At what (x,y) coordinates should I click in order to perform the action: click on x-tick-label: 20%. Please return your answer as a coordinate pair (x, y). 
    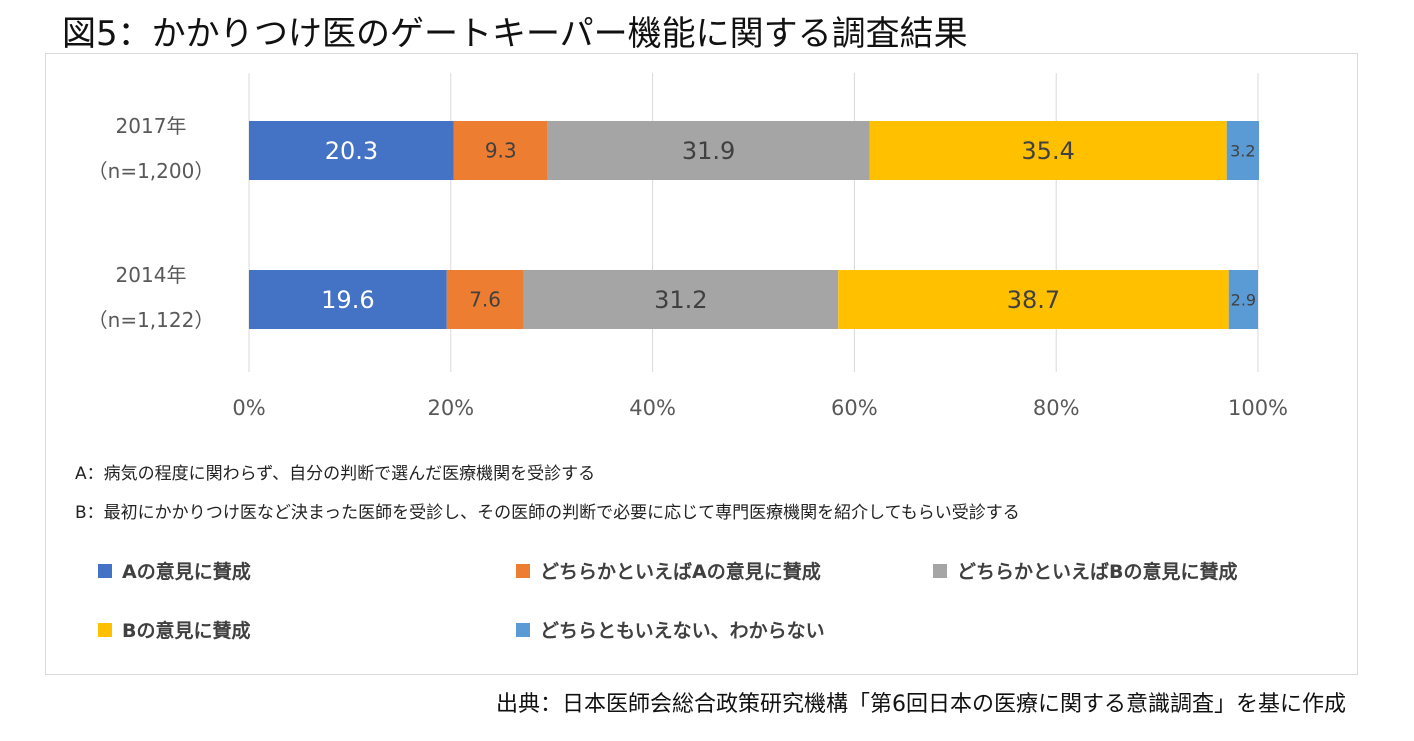
    Looking at the image, I should click on (450, 408).